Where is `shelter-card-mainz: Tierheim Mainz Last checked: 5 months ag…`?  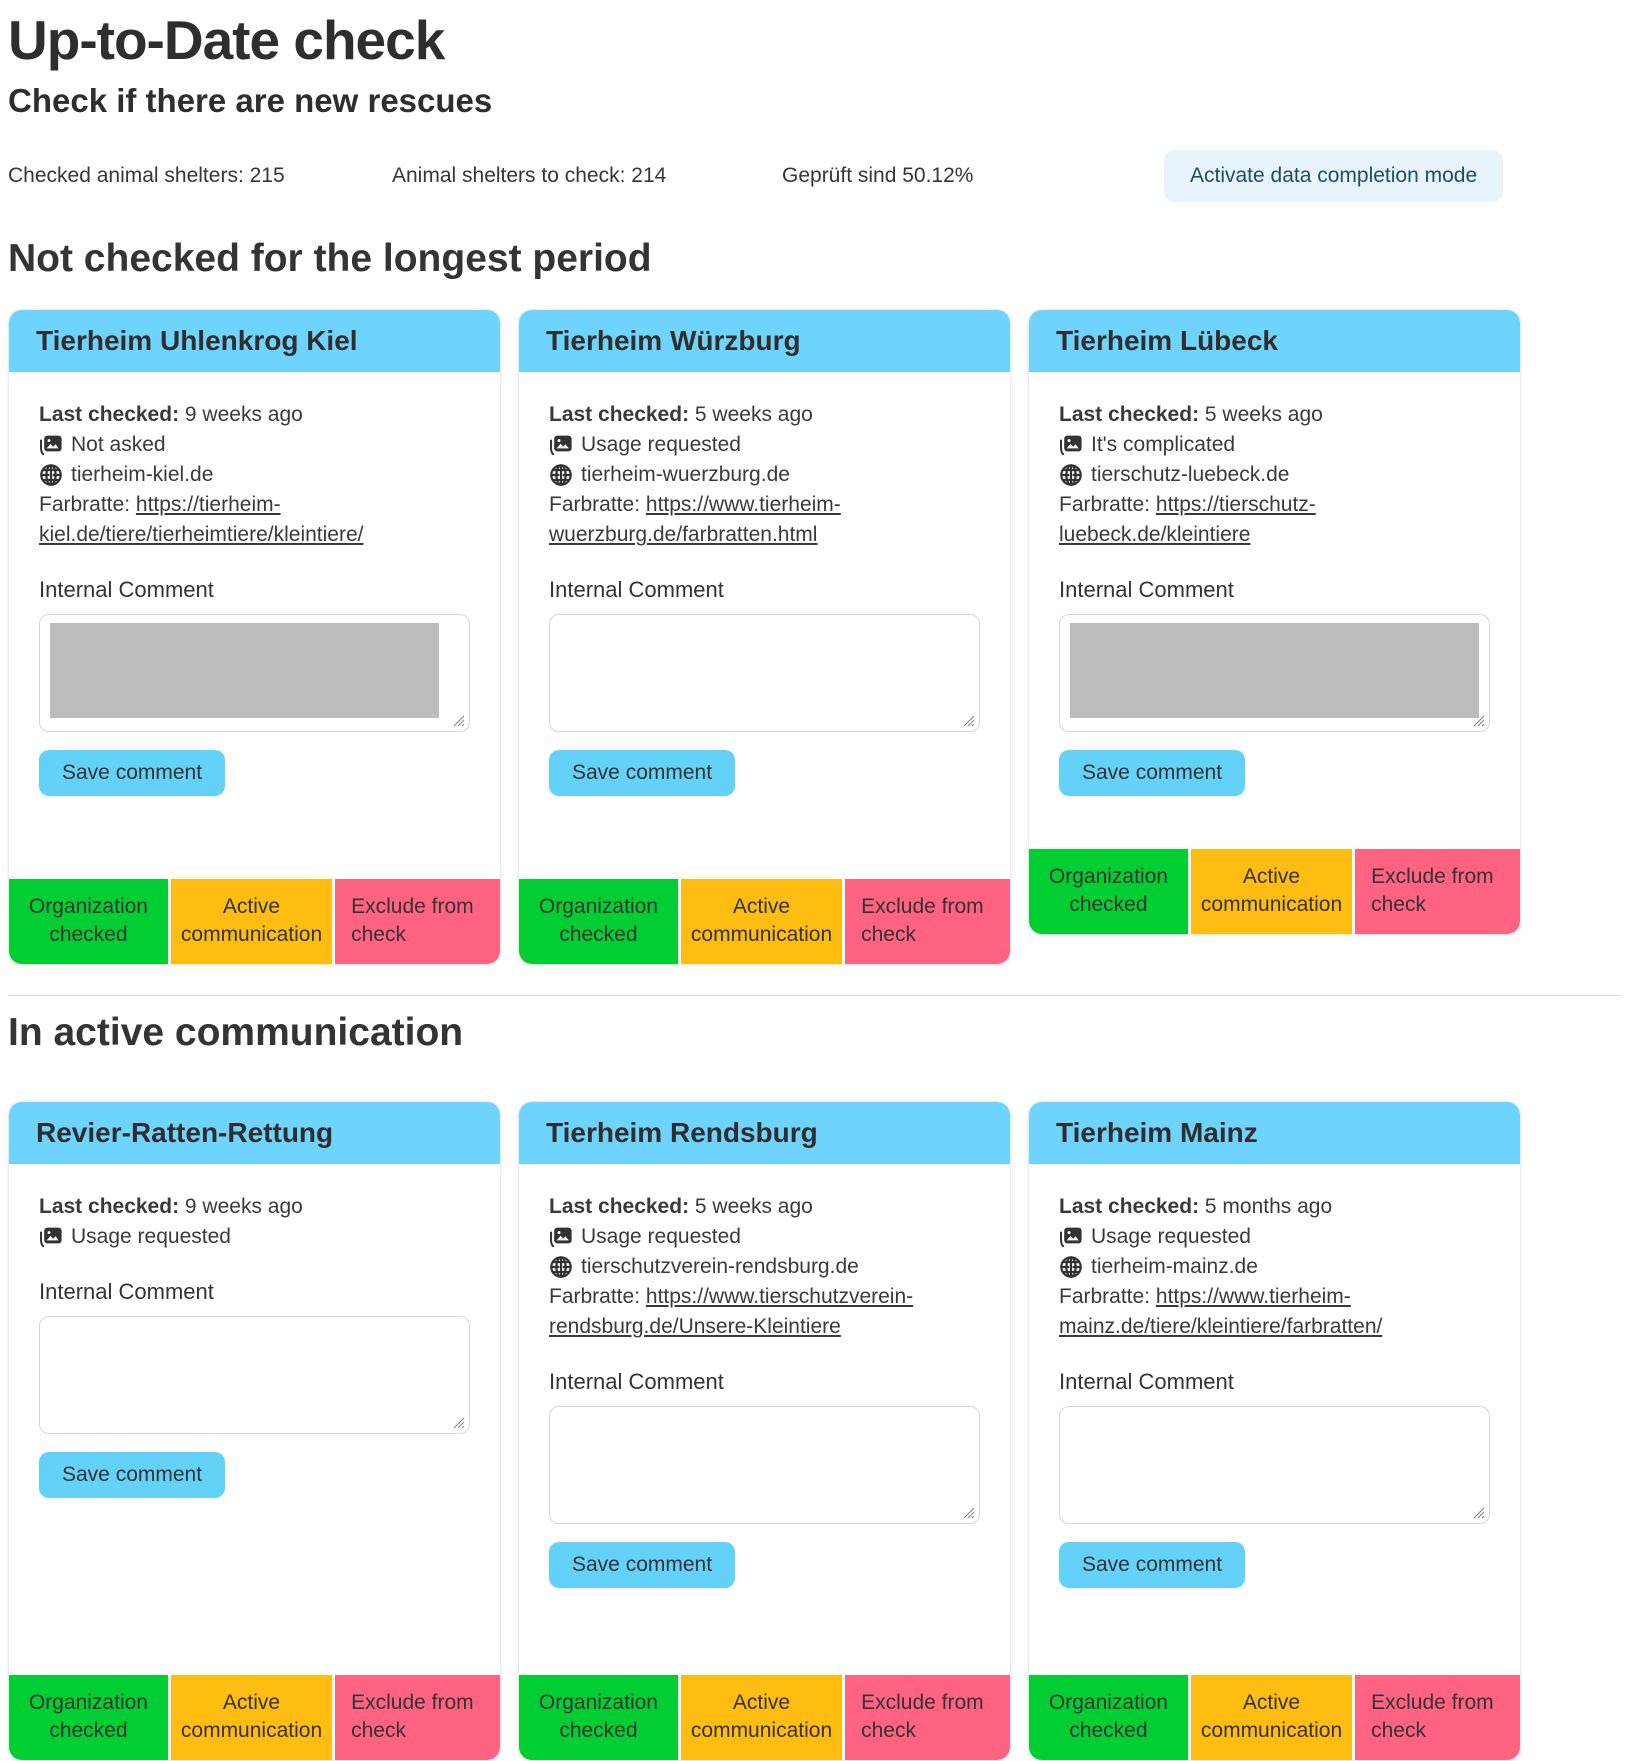
shelter-card-mainz: Tierheim Mainz Last checked: 5 months ag… is located at coordinates (1274, 1430).